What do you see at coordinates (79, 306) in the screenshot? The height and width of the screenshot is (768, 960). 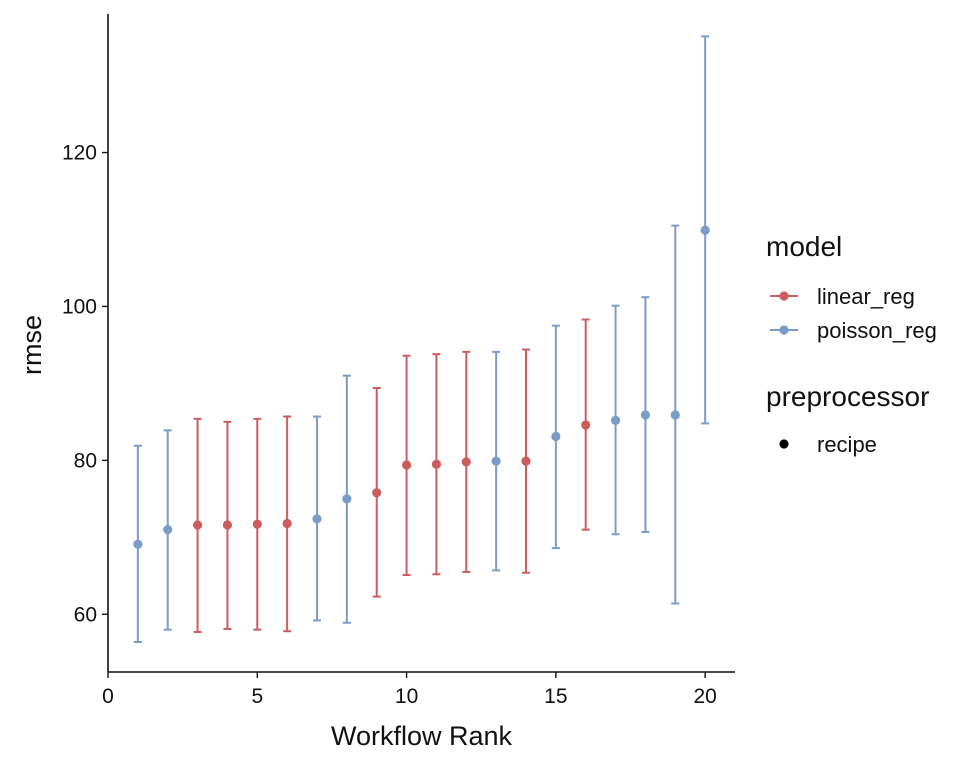 I see `y-tick-label: 100` at bounding box center [79, 306].